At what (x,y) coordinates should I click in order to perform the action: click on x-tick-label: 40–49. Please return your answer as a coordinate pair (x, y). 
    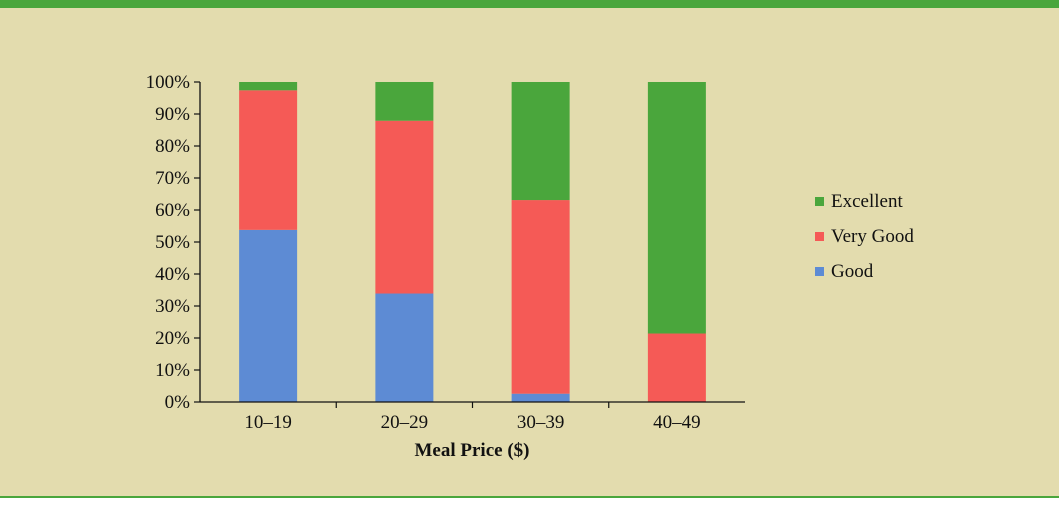
    Looking at the image, I should click on (677, 422).